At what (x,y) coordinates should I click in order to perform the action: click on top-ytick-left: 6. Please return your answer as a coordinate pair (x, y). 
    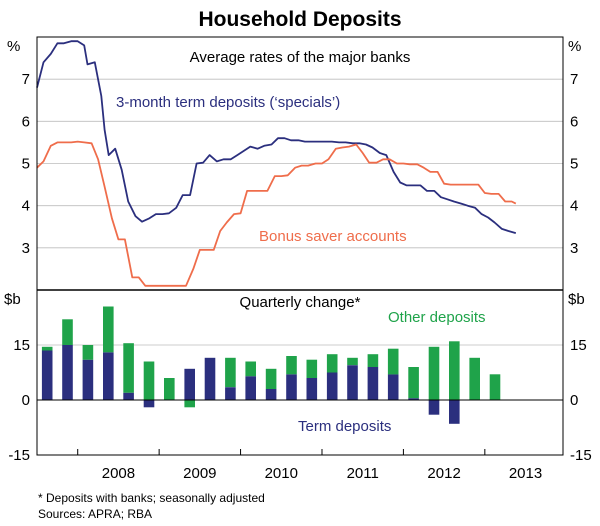
    Looking at the image, I should click on (26, 121).